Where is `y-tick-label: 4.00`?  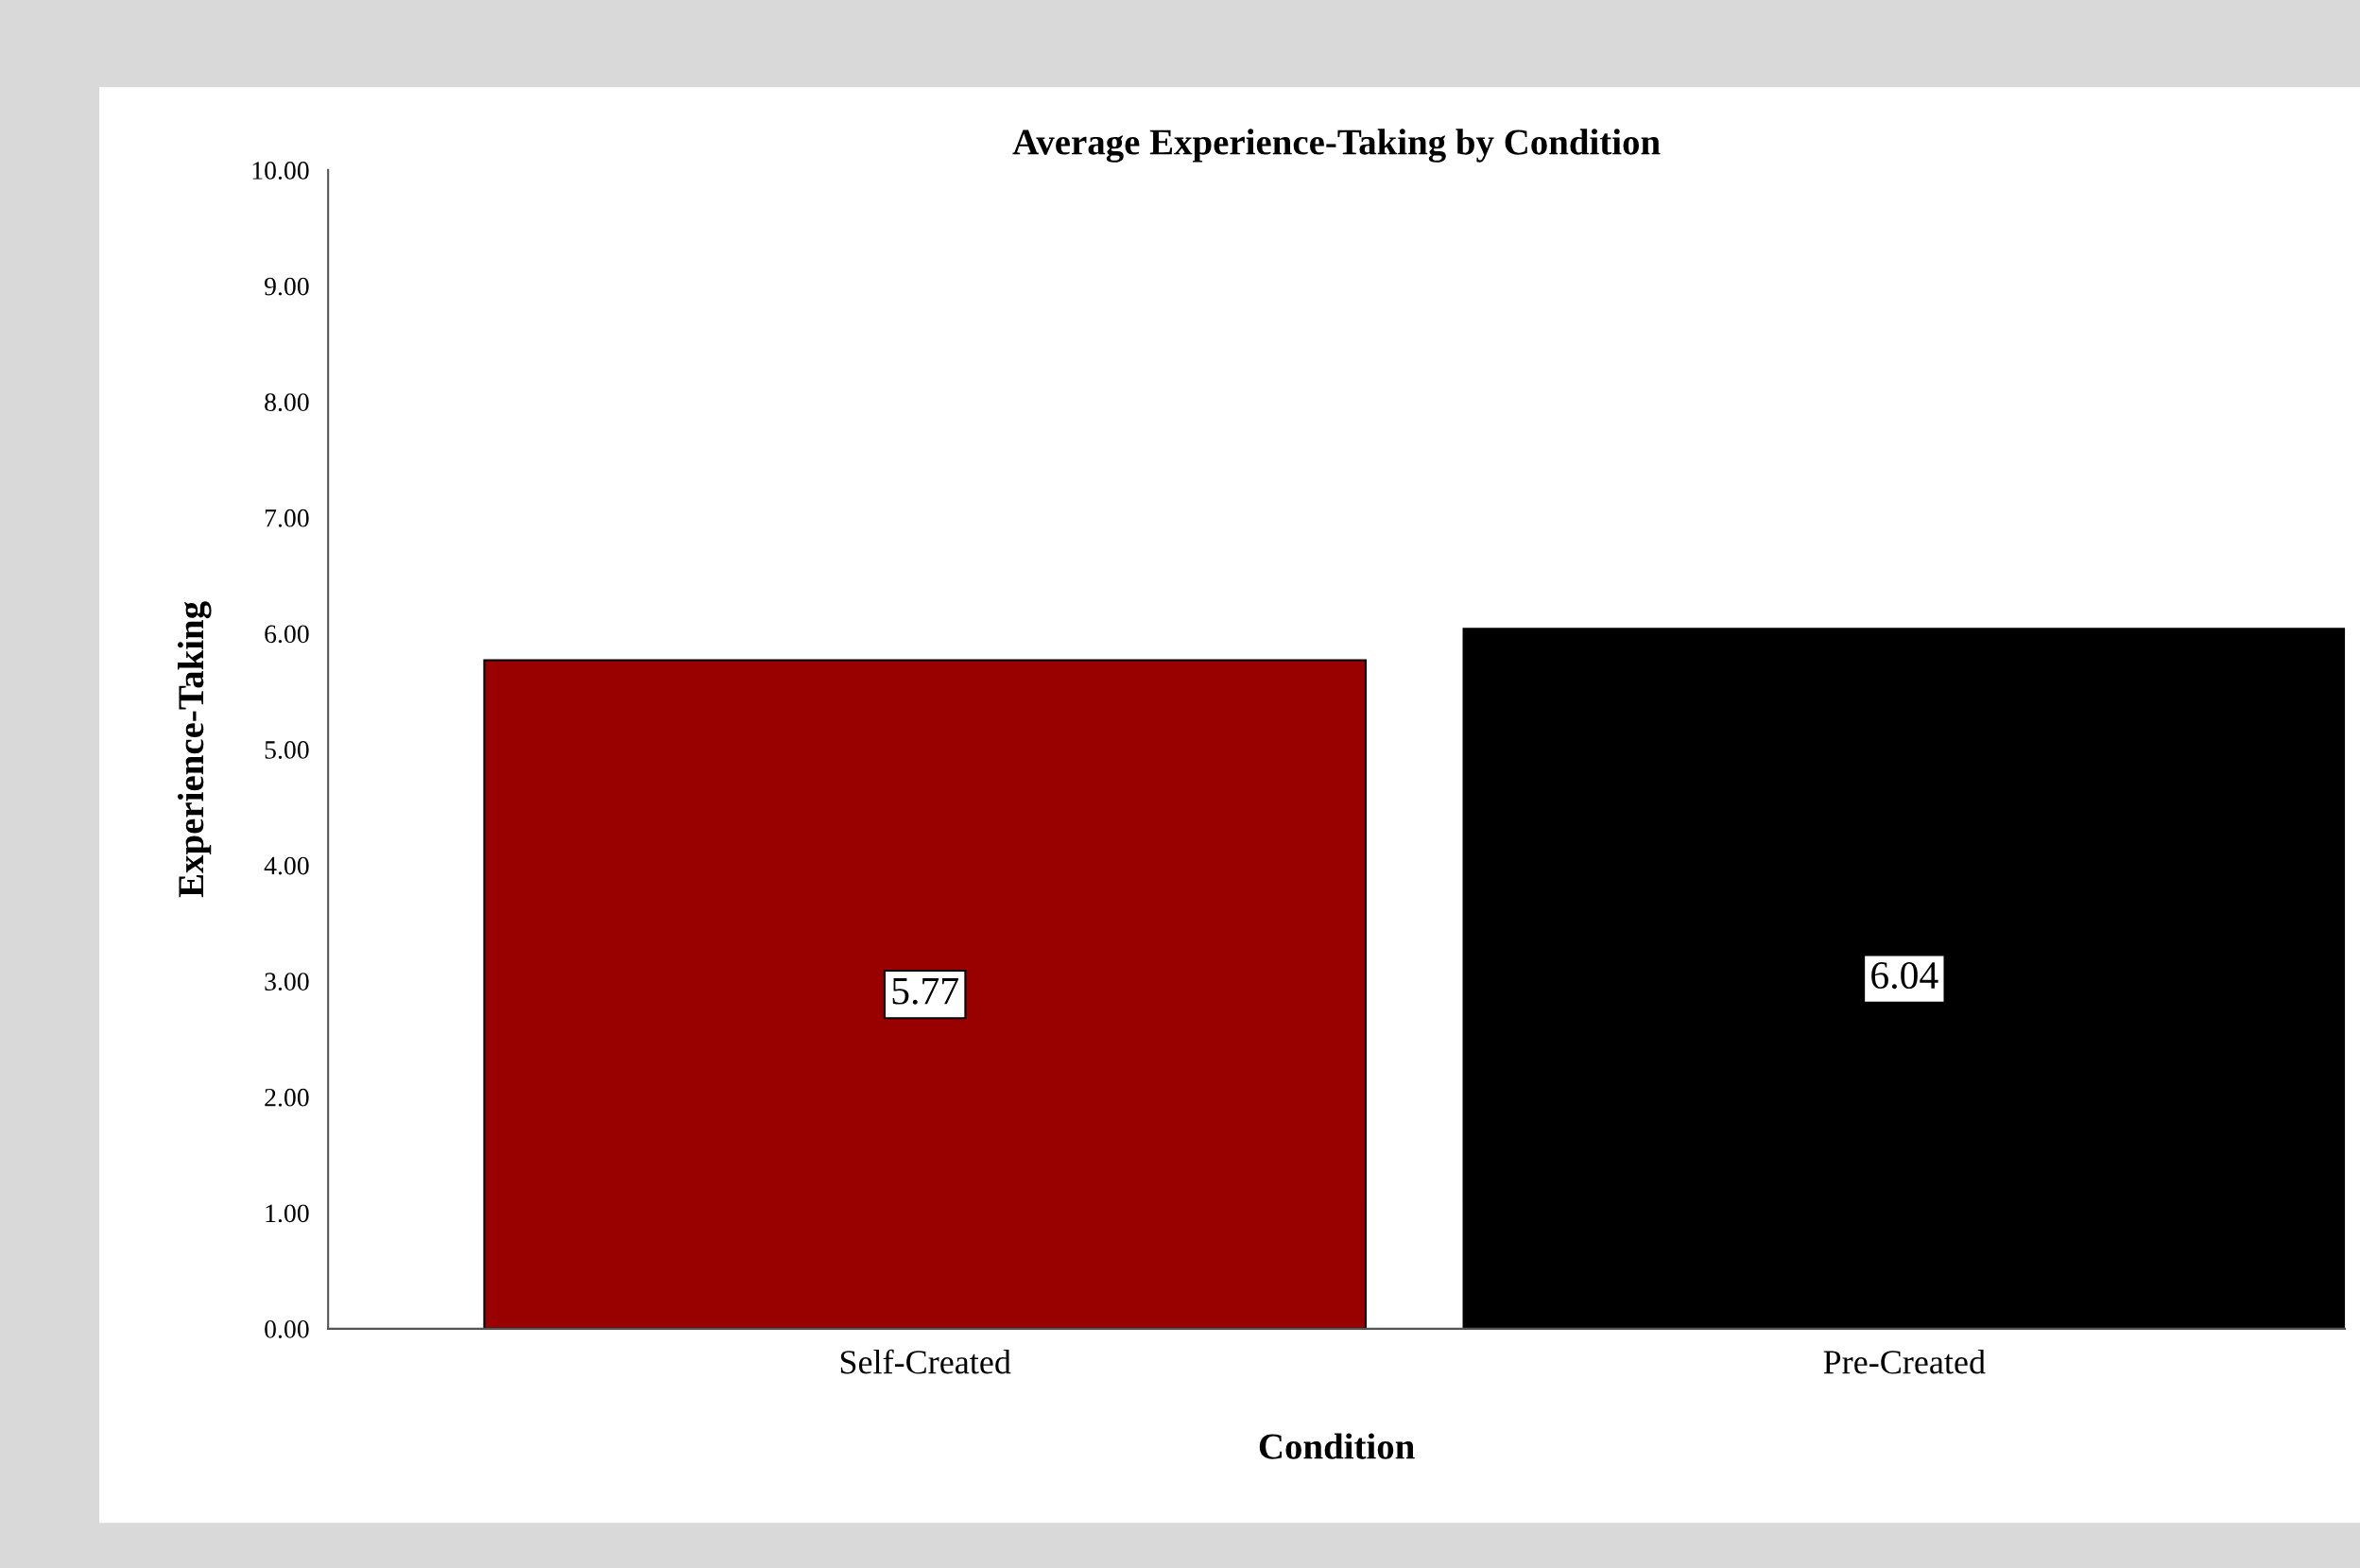
y-tick-label: 4.00 is located at coordinates (286, 865).